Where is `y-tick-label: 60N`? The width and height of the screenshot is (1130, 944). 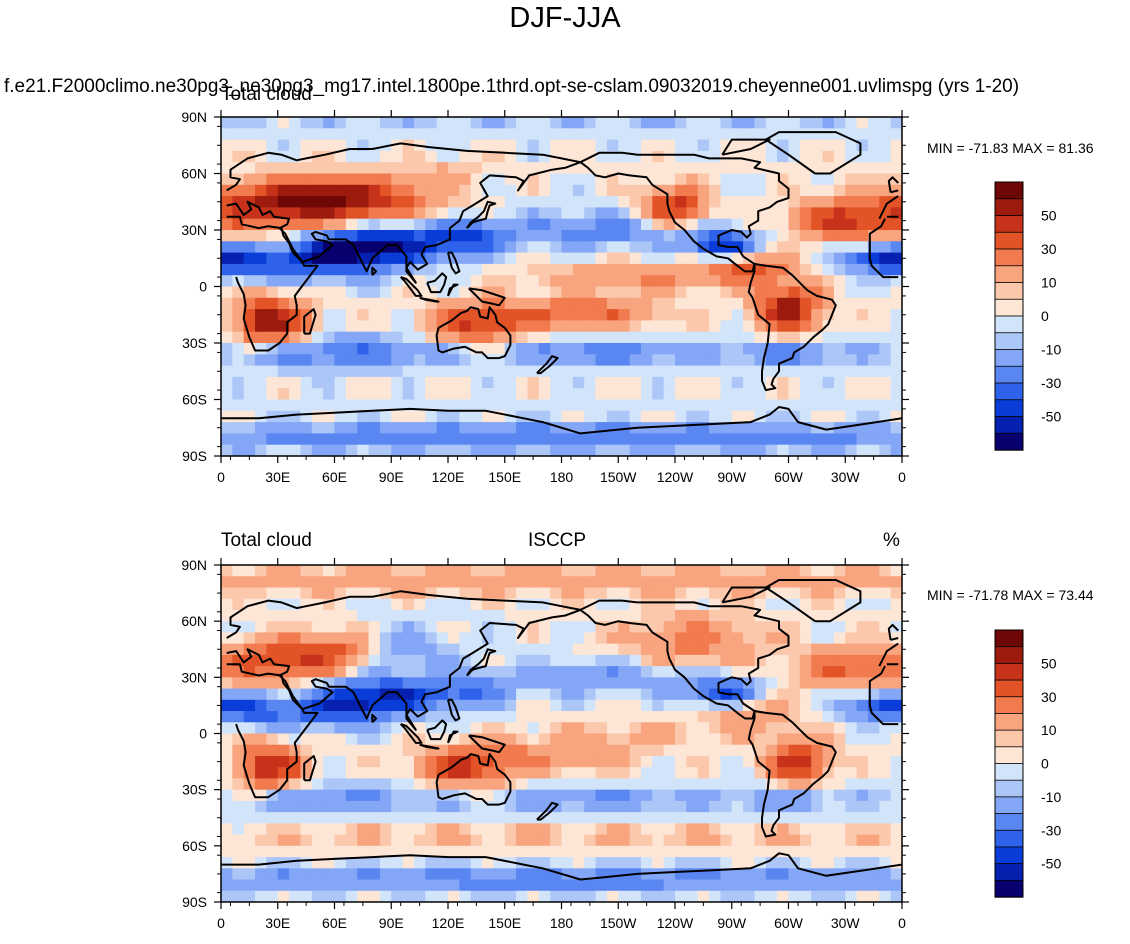 y-tick-label: 60N is located at coordinates (194, 174).